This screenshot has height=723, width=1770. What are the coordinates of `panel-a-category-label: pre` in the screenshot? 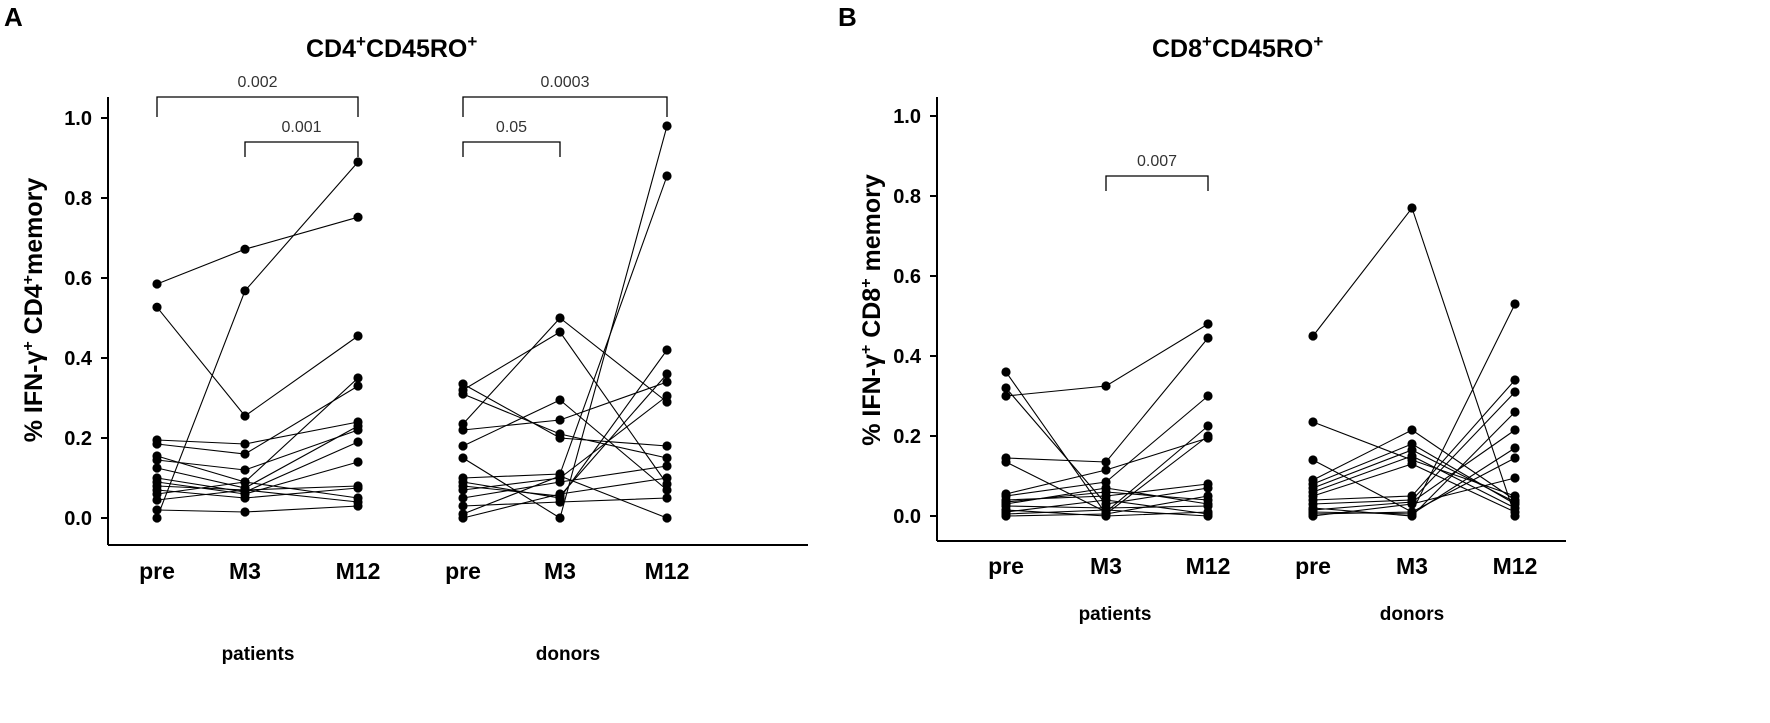 It's located at (157, 571).